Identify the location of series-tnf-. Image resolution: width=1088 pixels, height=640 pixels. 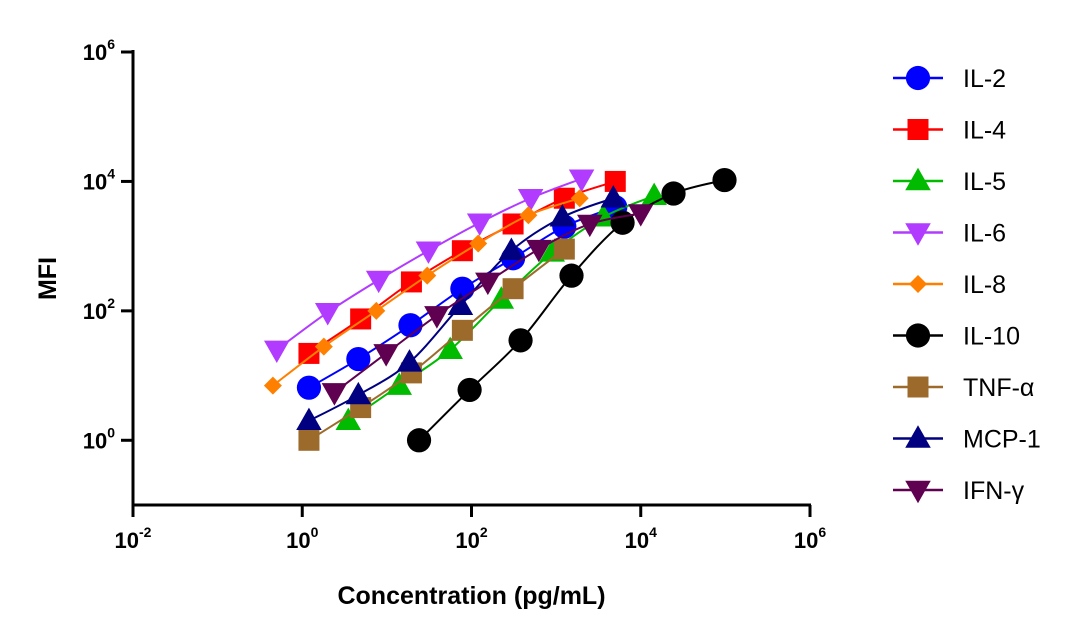
(436, 344).